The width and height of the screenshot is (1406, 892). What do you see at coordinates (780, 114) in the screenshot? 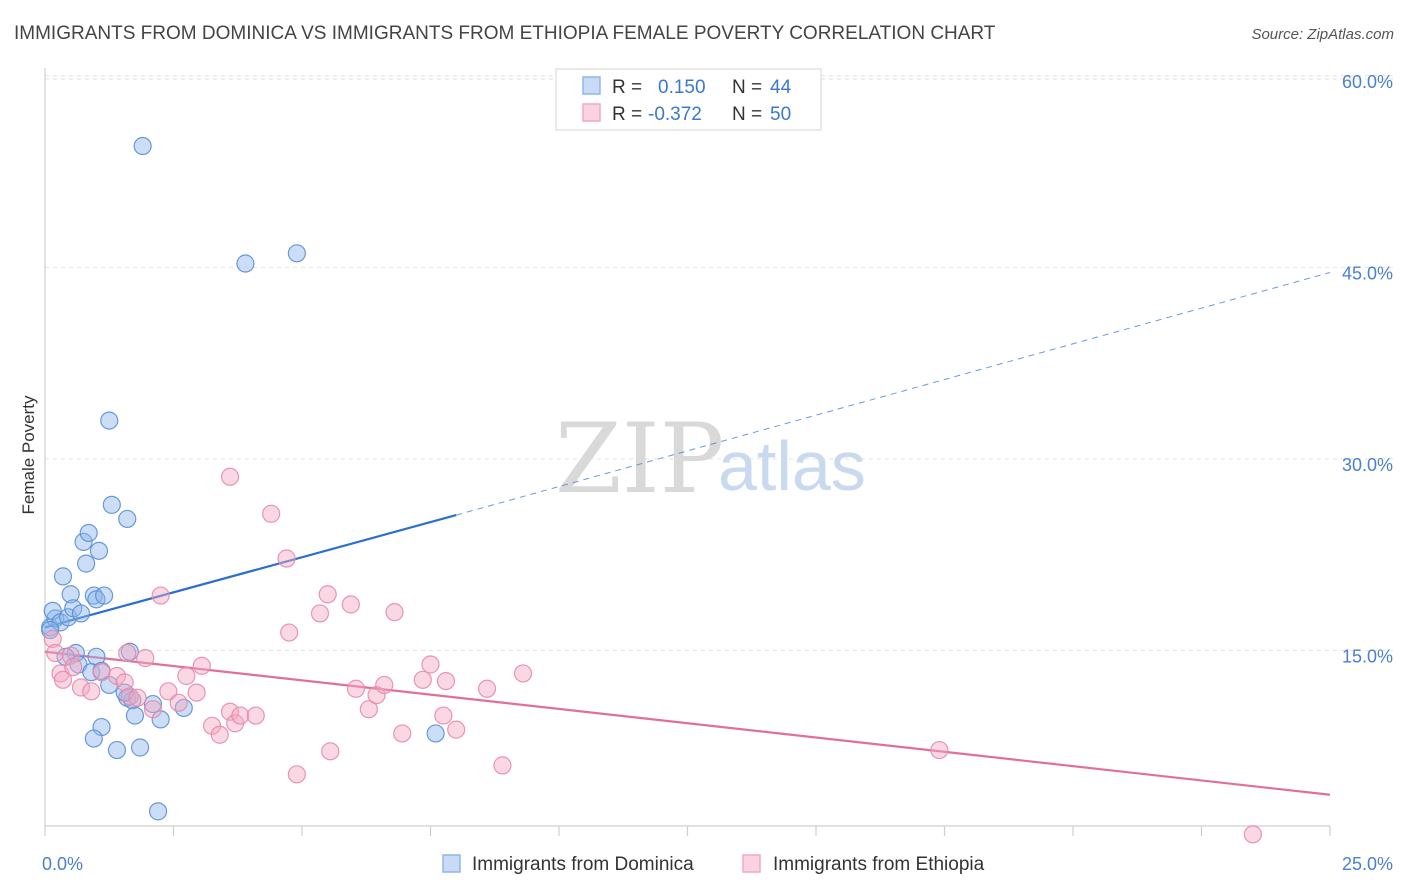
I see `legend-top-n-value-ethiopia: 50` at bounding box center [780, 114].